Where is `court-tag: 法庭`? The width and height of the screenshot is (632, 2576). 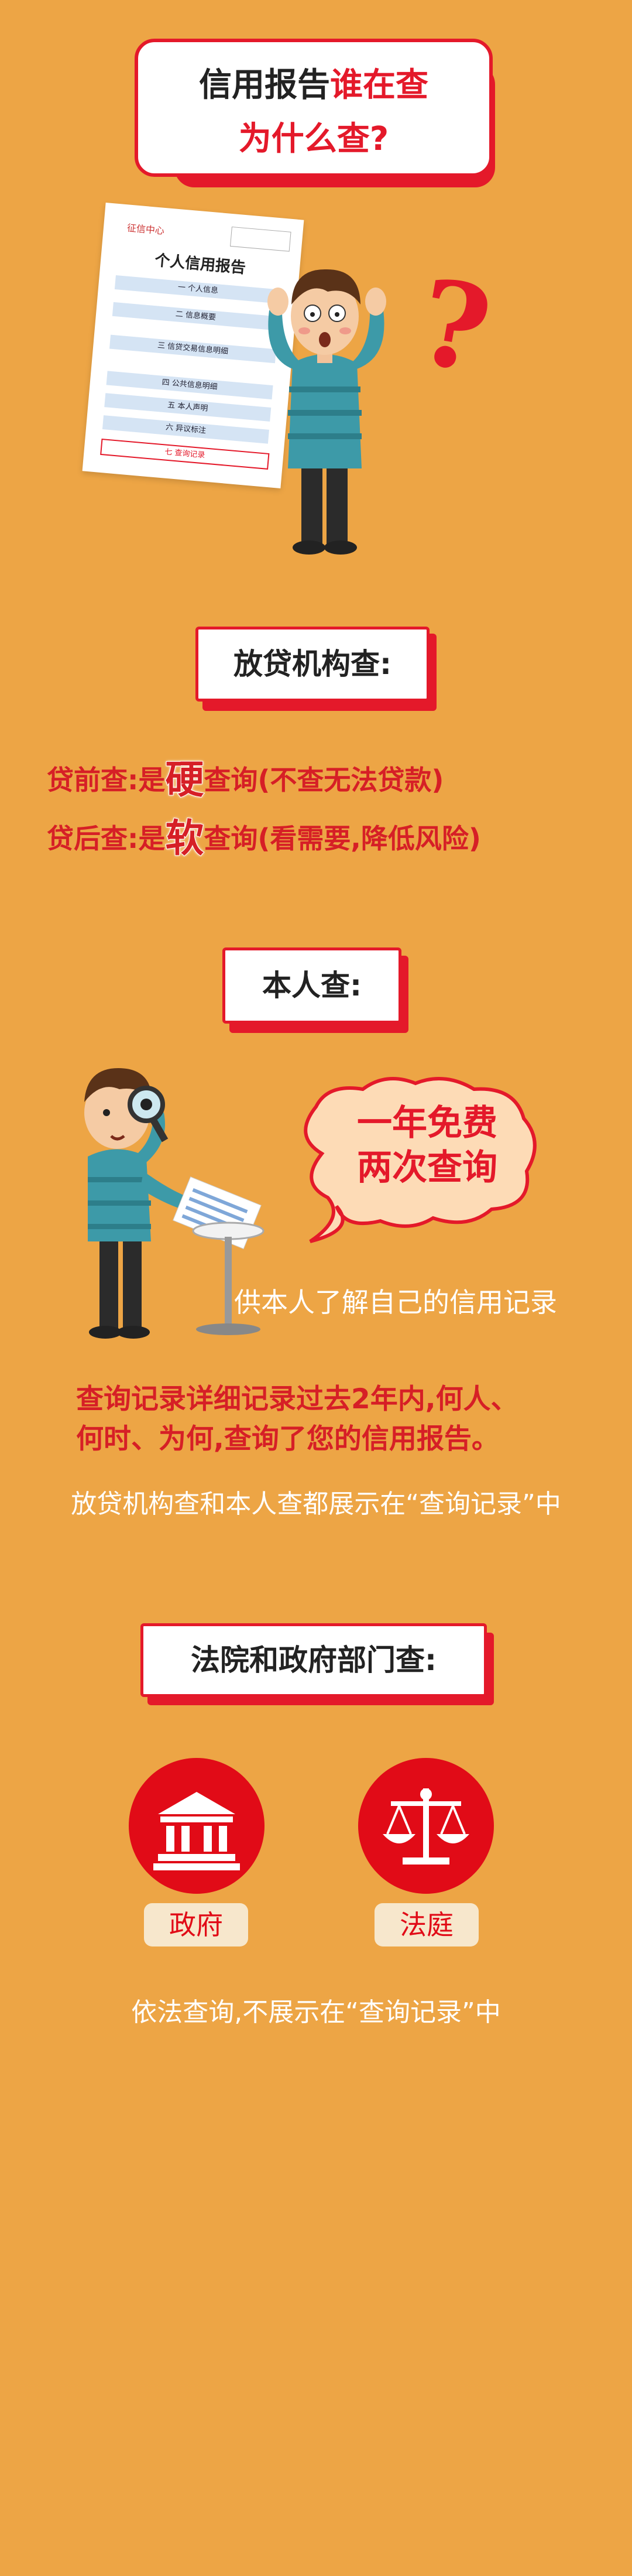 court-tag: 法庭 is located at coordinates (427, 1925).